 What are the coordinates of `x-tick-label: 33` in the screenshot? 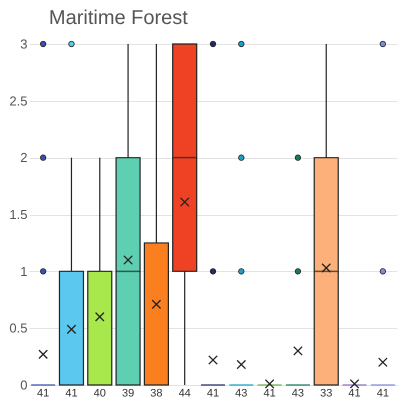 It's located at (326, 394).